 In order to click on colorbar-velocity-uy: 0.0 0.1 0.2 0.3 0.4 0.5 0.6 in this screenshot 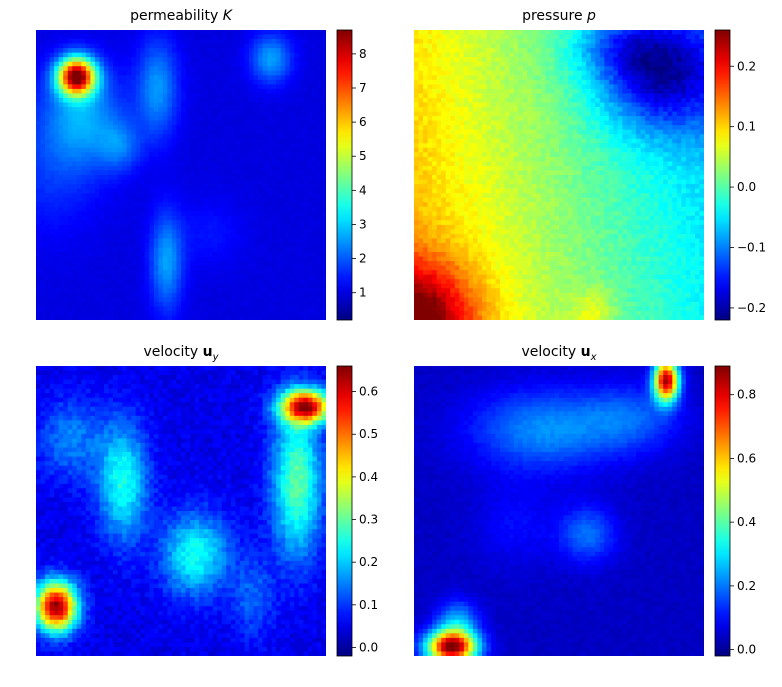, I will do `click(357, 511)`.